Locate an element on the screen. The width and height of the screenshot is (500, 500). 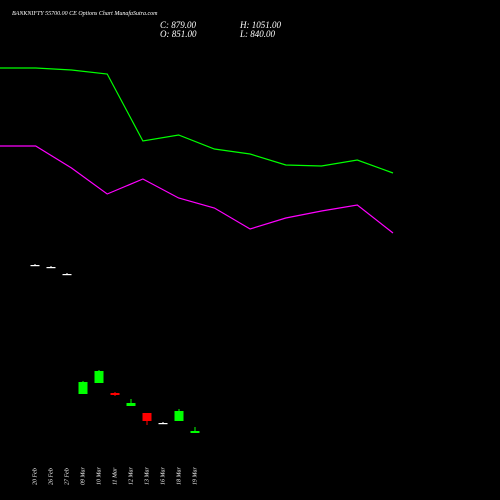
x-tick-label: 12 Mar is located at coordinates (131, 476).